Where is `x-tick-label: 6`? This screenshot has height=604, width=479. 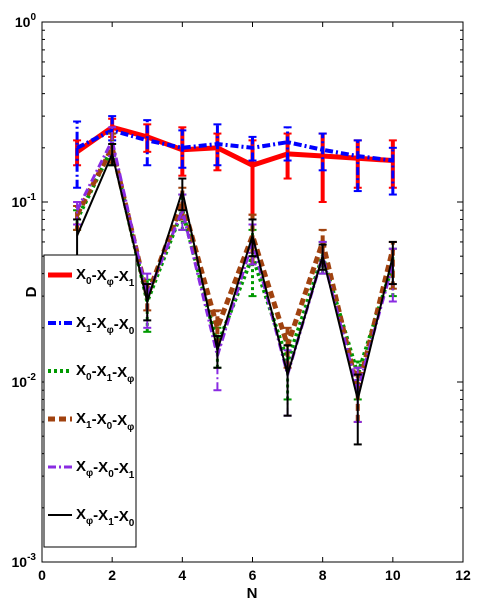 x-tick-label: 6 is located at coordinates (253, 575).